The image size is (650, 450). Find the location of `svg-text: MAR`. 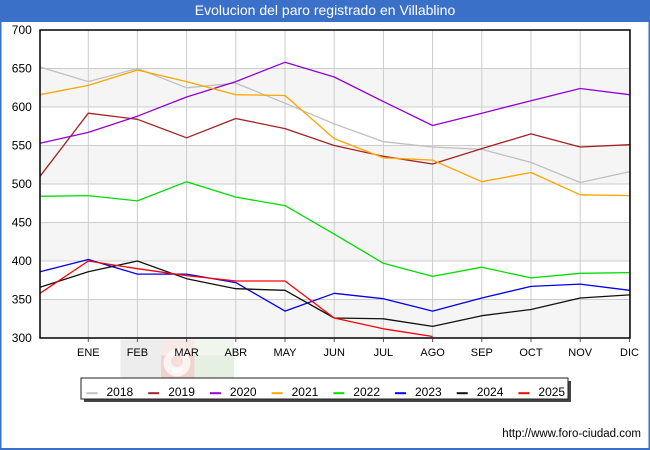

svg-text: MAR is located at coordinates (186, 353).